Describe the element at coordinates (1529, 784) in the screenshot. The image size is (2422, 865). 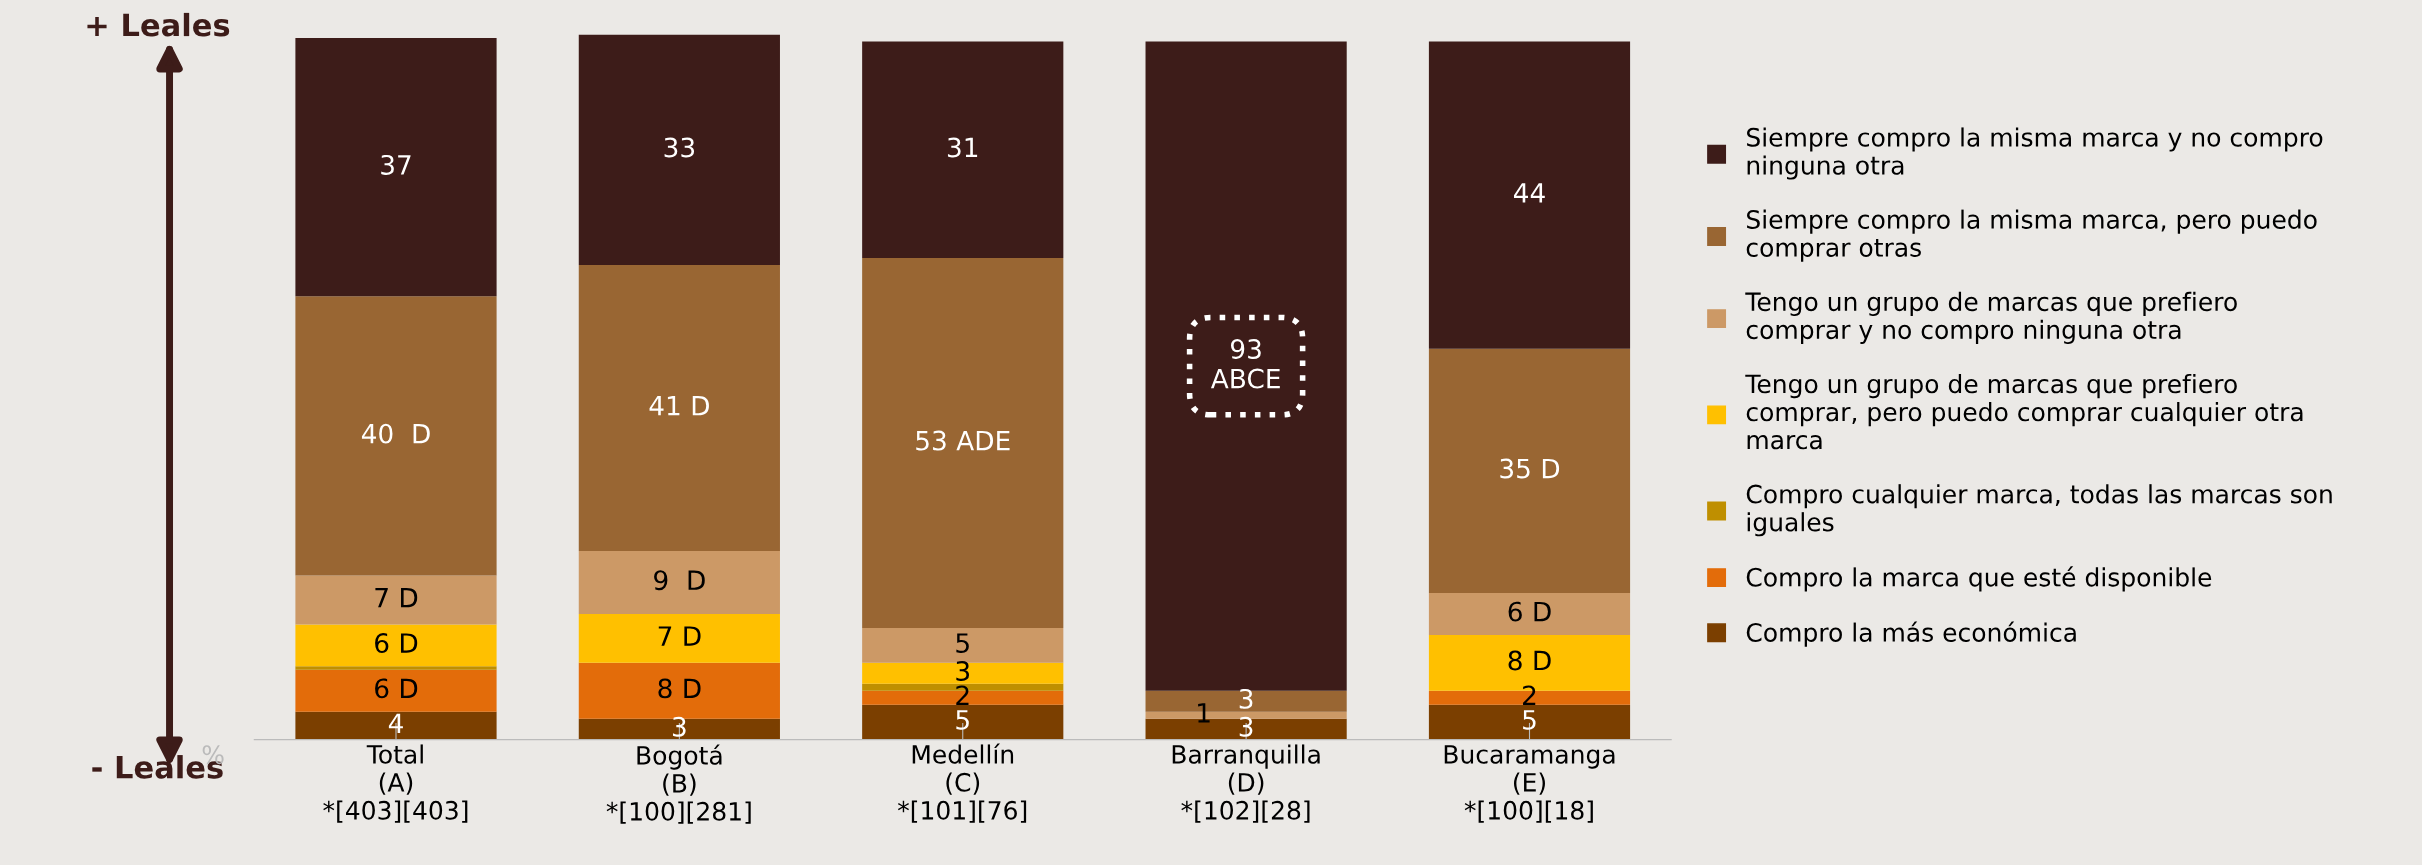
I see `x-tick-label: Bucaramanga (E) *[100][18]` at that location.